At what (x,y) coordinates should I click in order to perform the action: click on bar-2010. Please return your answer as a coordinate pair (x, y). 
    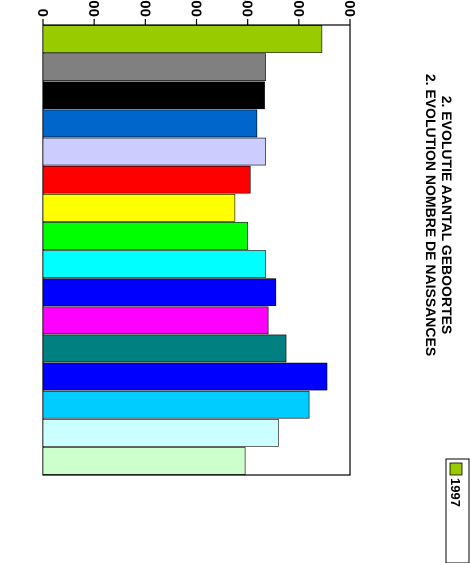
    Looking at the image, I should click on (176, 404).